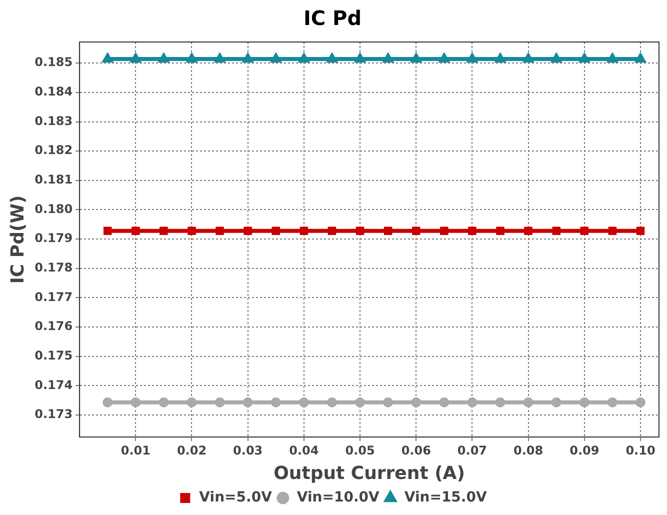 This screenshot has height=515, width=667. I want to click on y-tick-label: 0.179, so click(53, 238).